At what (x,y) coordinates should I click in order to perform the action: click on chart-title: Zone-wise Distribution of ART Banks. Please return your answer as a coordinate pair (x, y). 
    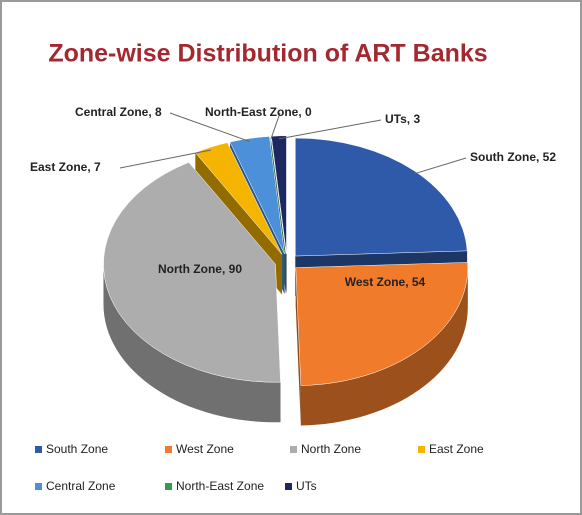
    Looking at the image, I should click on (267, 54).